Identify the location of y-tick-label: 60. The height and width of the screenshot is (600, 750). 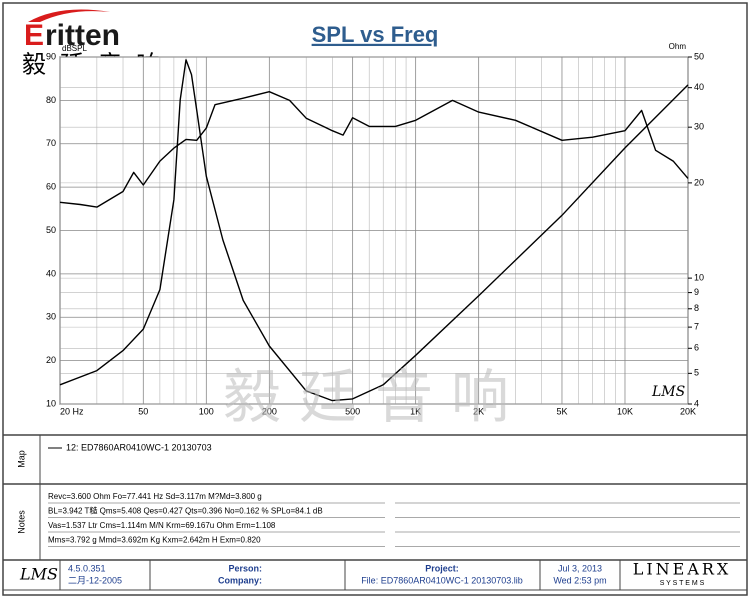
(51, 187).